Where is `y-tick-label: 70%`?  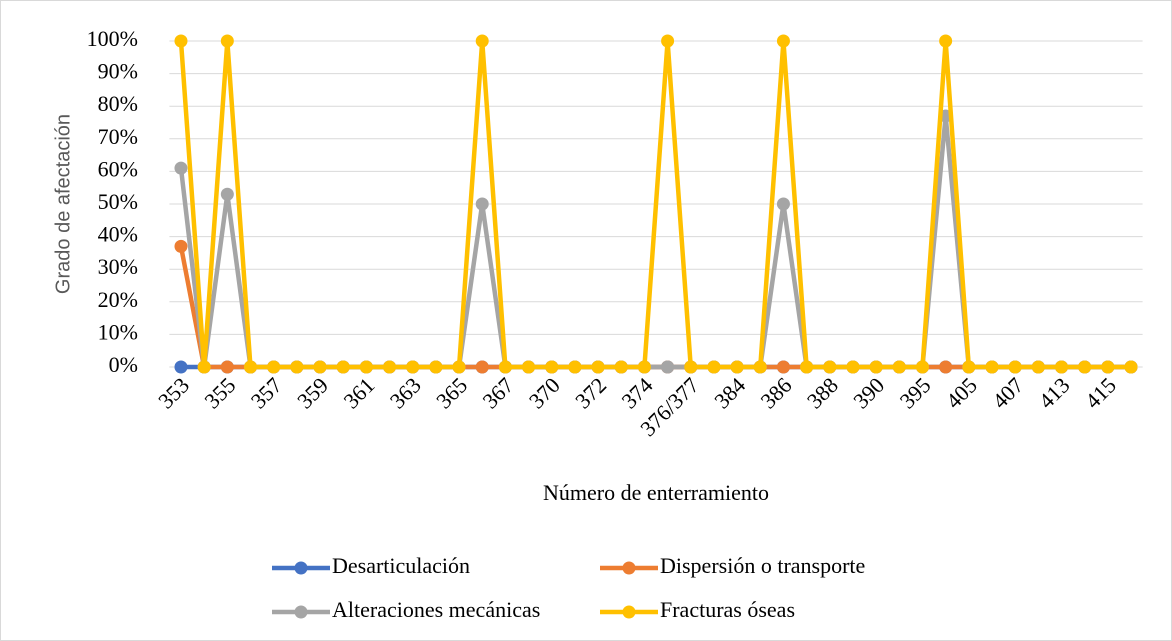 y-tick-label: 70% is located at coordinates (118, 136).